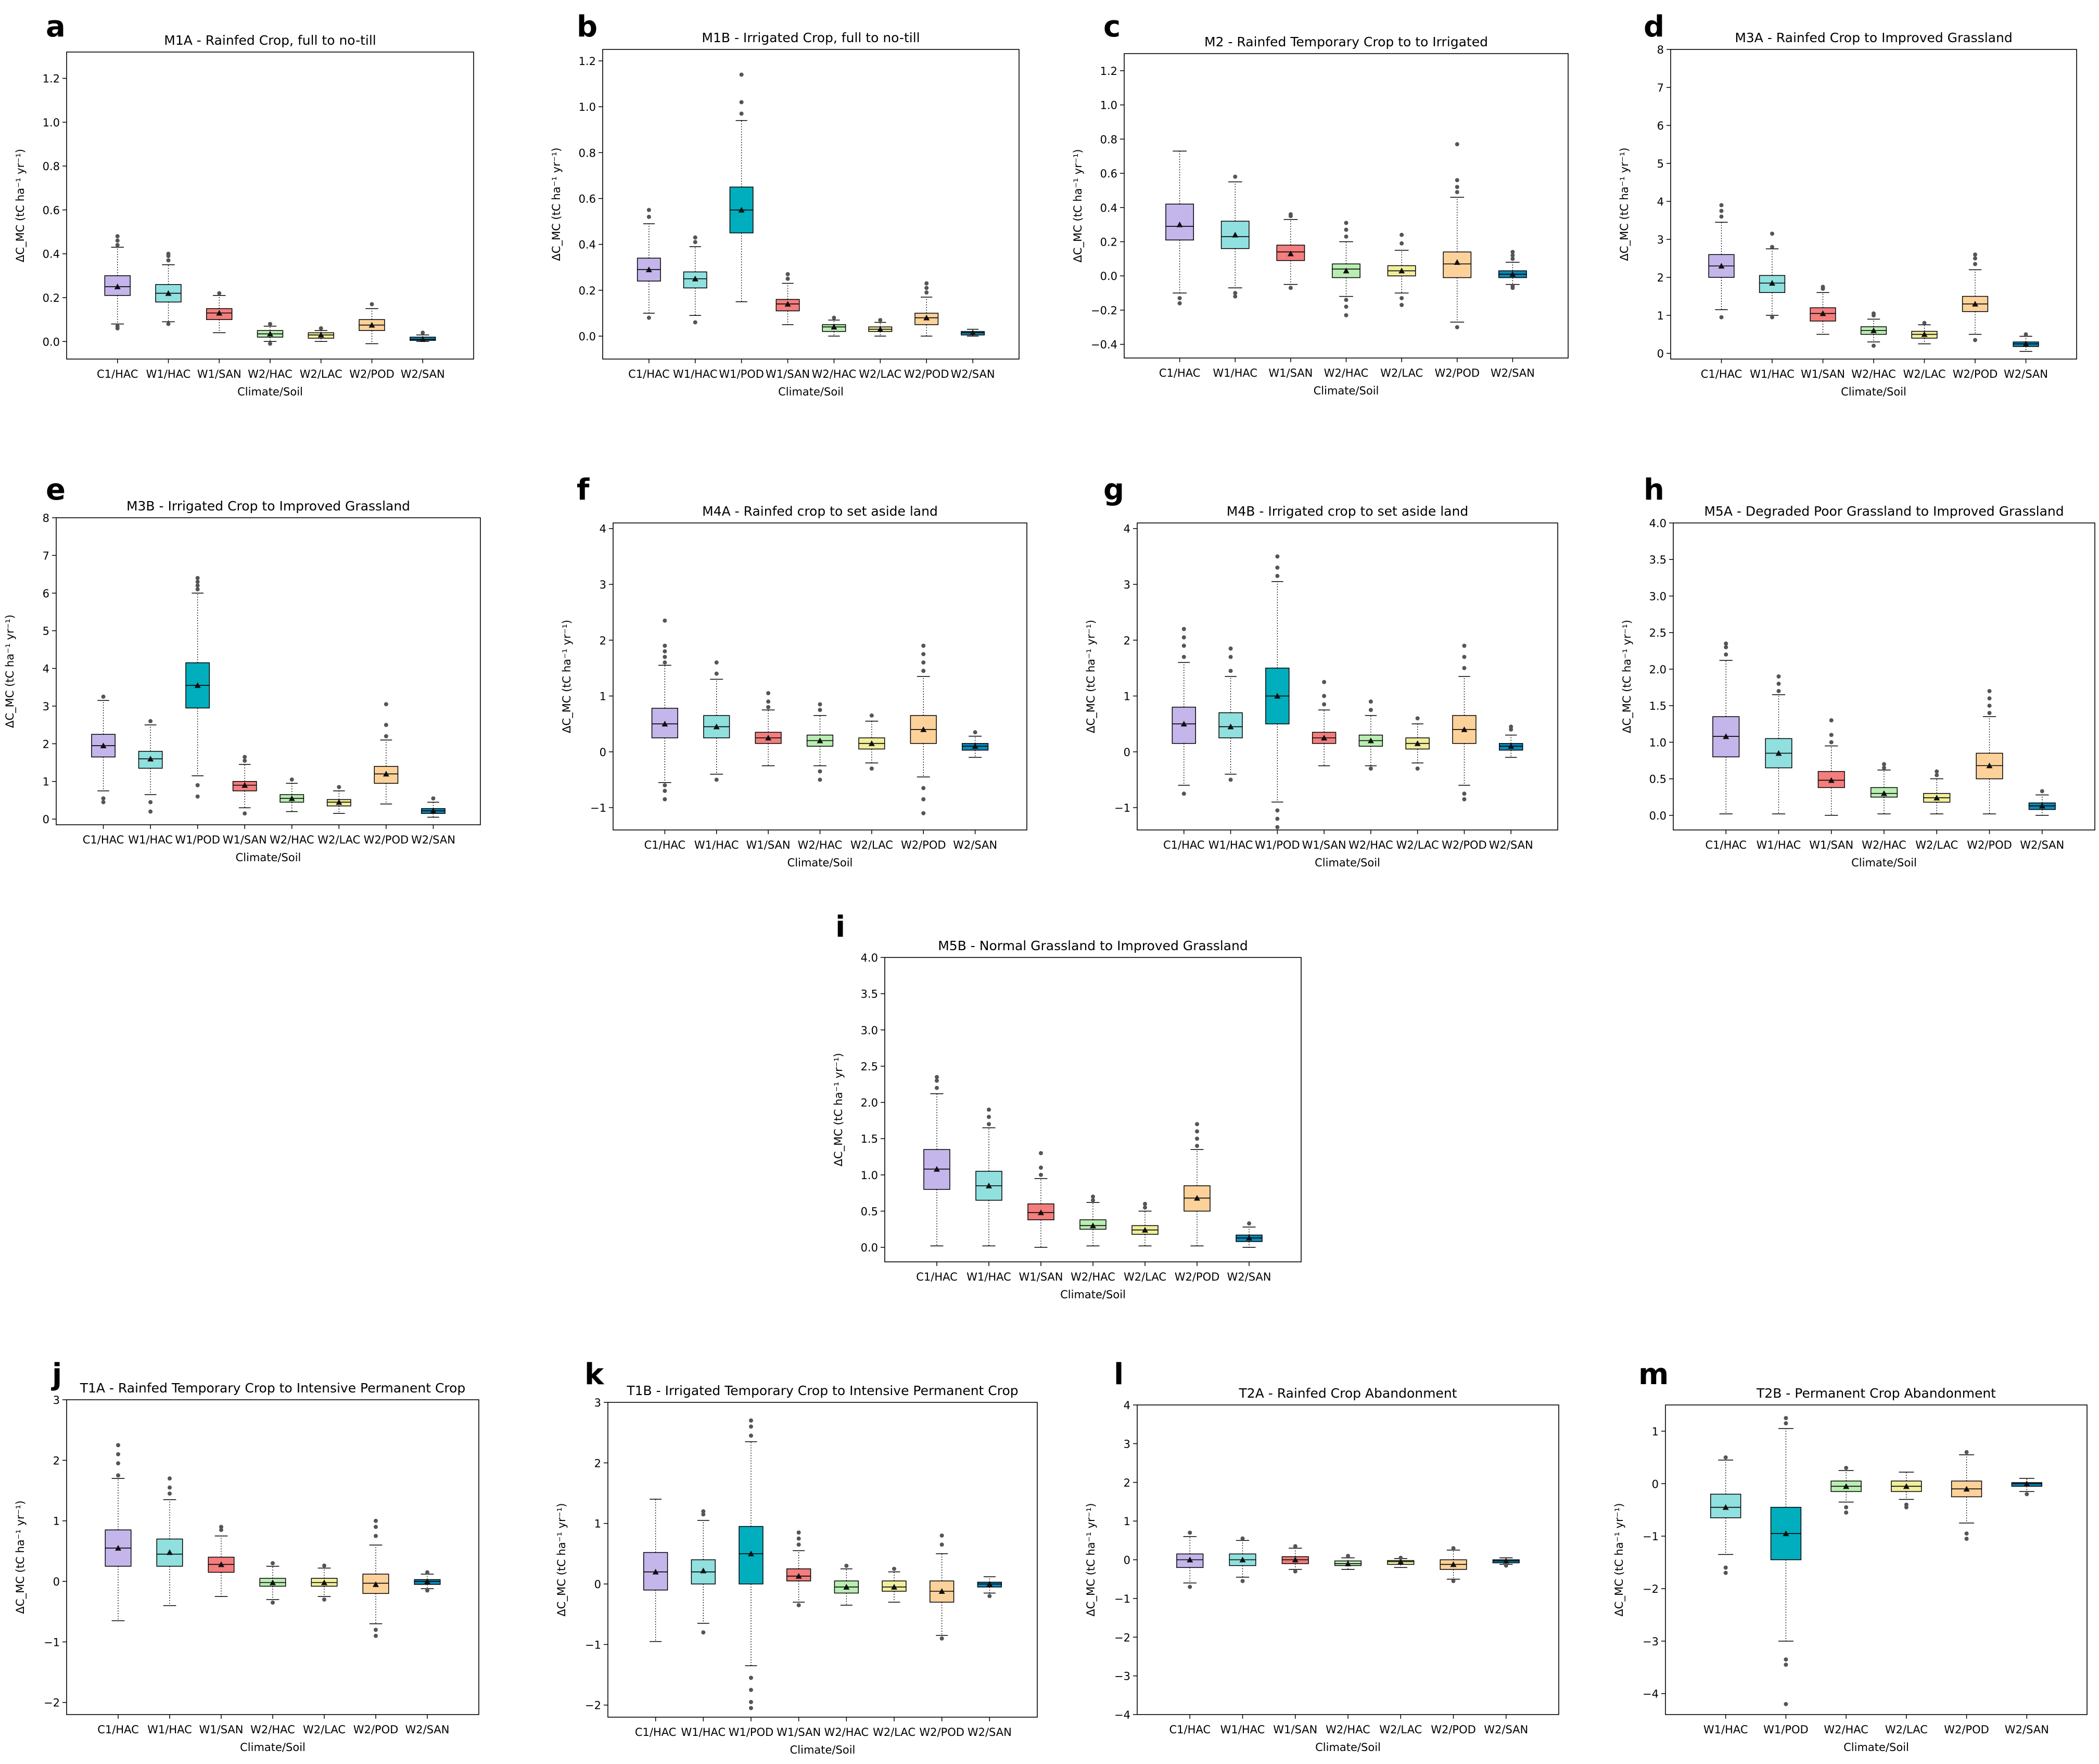 The image size is (2099, 1764). I want to click on x-tick-label: W1/POD, so click(751, 1732).